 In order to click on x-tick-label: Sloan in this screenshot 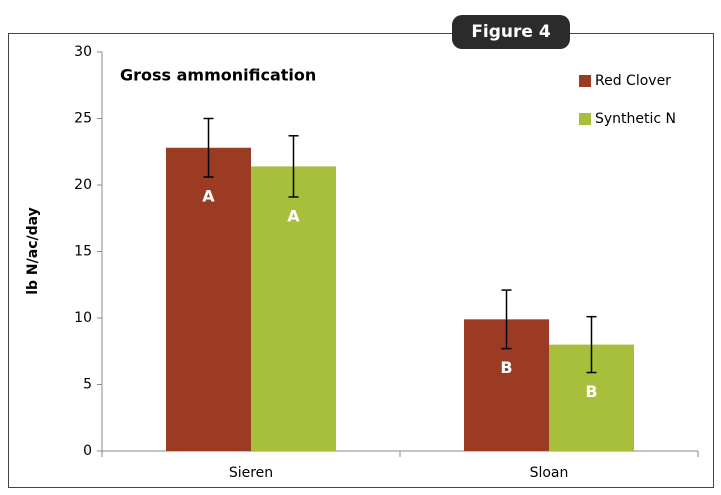, I will do `click(549, 473)`.